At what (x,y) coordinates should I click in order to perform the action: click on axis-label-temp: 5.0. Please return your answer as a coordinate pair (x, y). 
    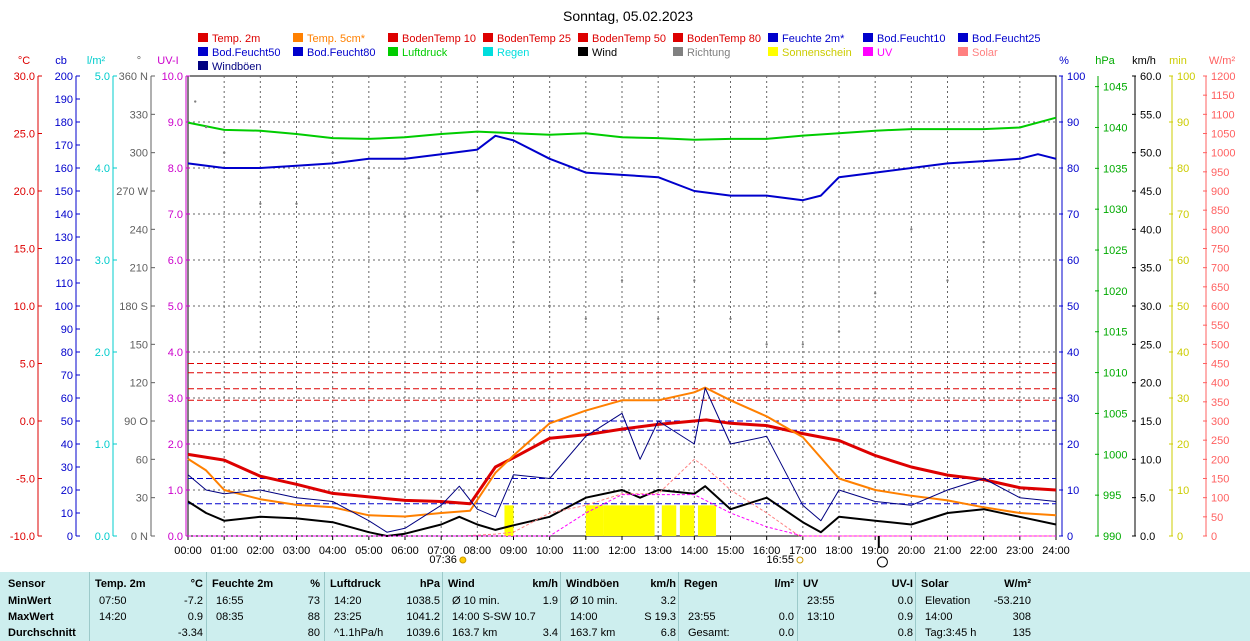
    Looking at the image, I should click on (27, 365).